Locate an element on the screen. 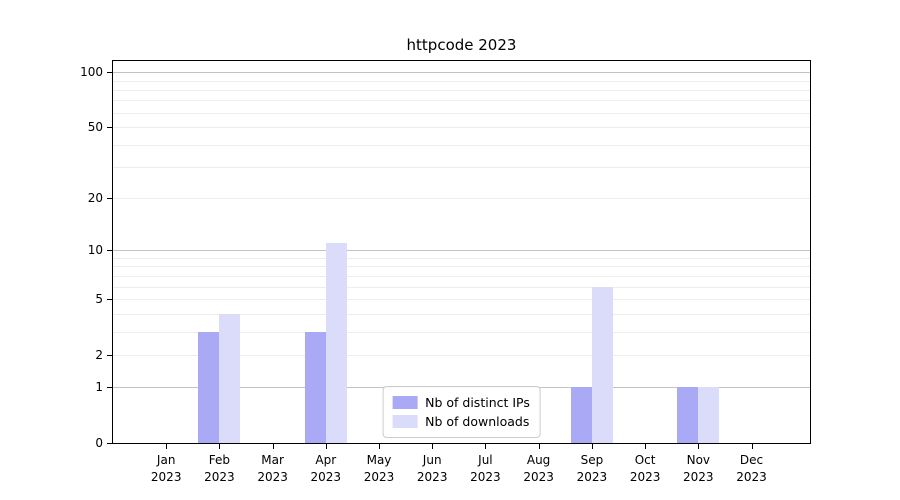 The image size is (900, 500). x-tick-month-Oct: Oct is located at coordinates (645, 460).